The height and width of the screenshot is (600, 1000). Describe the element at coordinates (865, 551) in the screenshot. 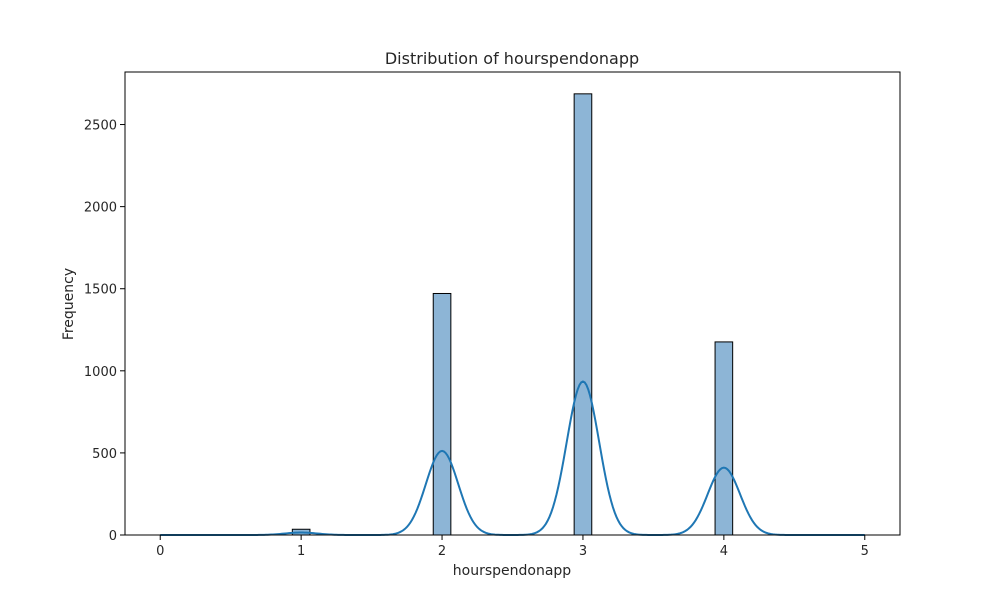

I see `x-tick-label: 5` at that location.